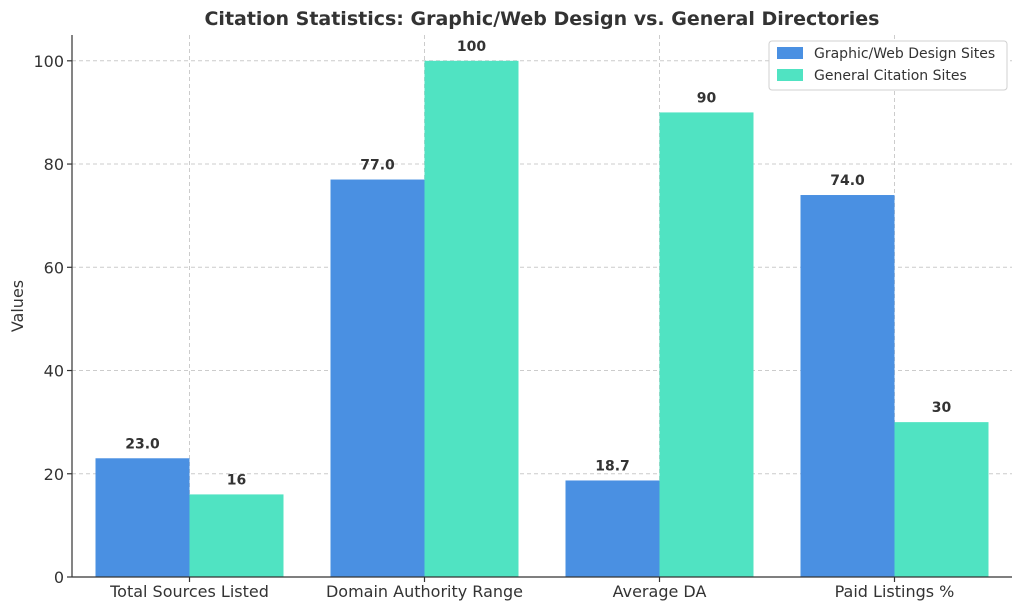 The image size is (1024, 610). What do you see at coordinates (142, 444) in the screenshot?
I see `bar-value-label: 23.0` at bounding box center [142, 444].